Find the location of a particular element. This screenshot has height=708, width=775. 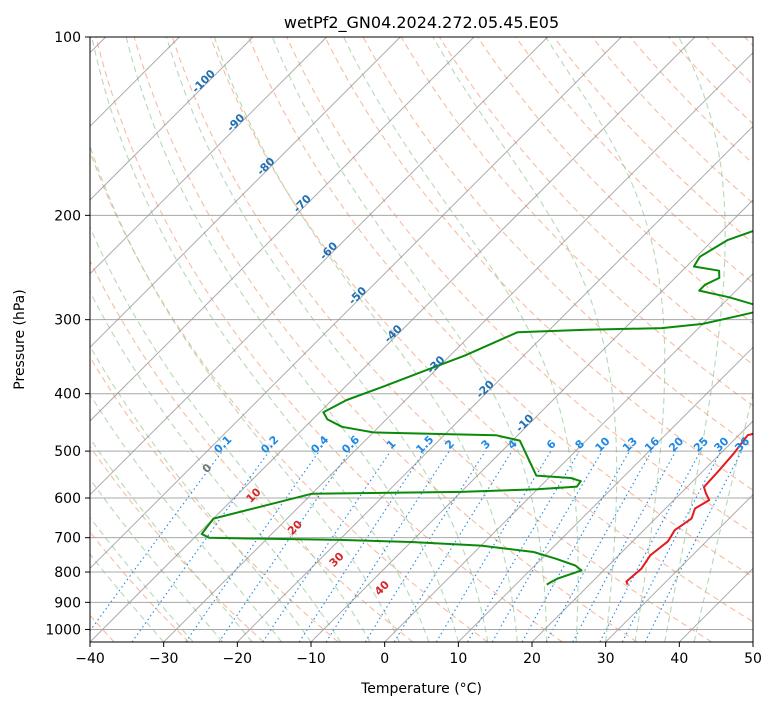

x-tick-label: 10 is located at coordinates (458, 659).